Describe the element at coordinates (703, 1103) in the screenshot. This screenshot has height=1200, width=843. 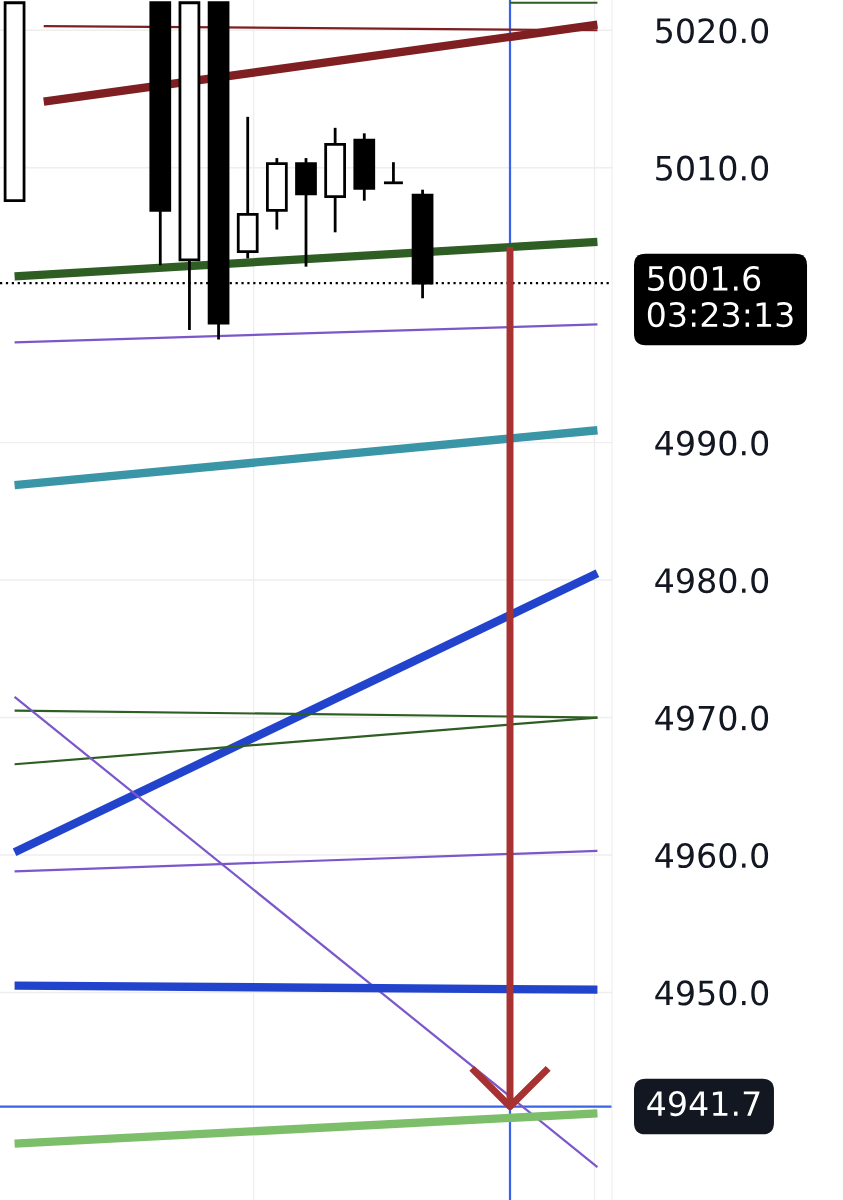
I see `ref-line-label: 4941.7` at that location.